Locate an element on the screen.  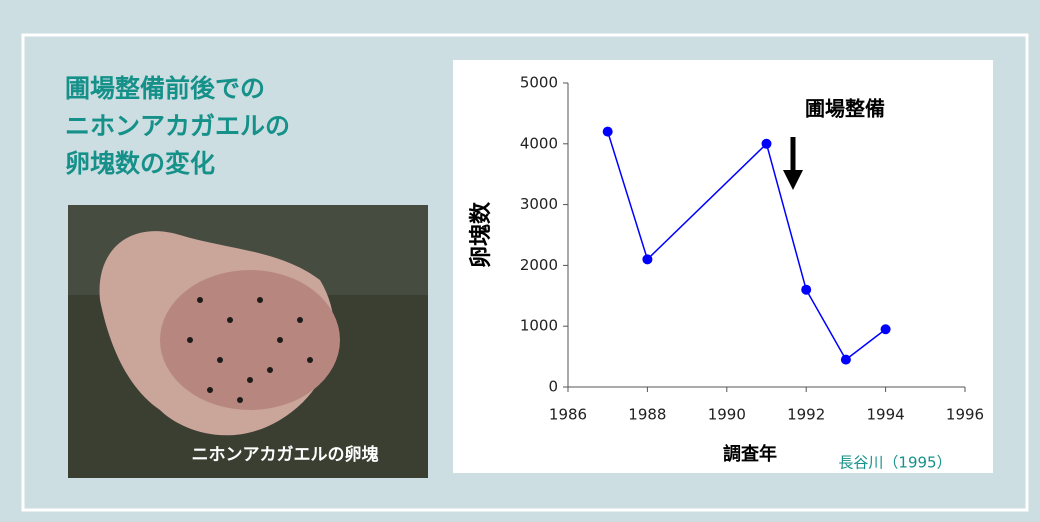
arrow-head is located at coordinates (793, 180).